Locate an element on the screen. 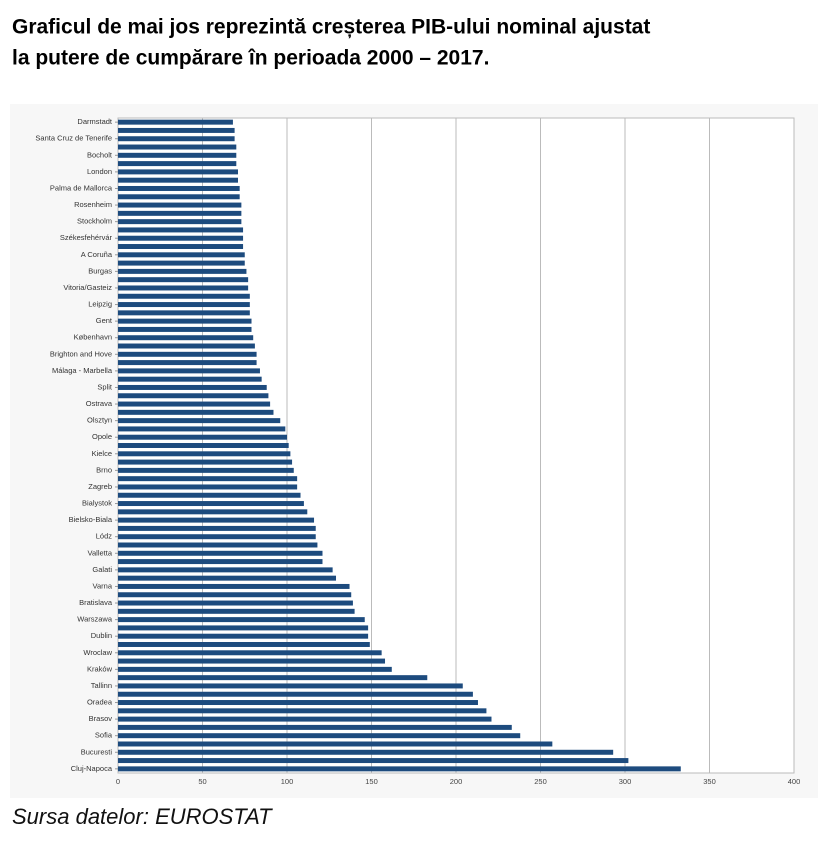  y-tick-label: Bocholt is located at coordinates (100, 154).